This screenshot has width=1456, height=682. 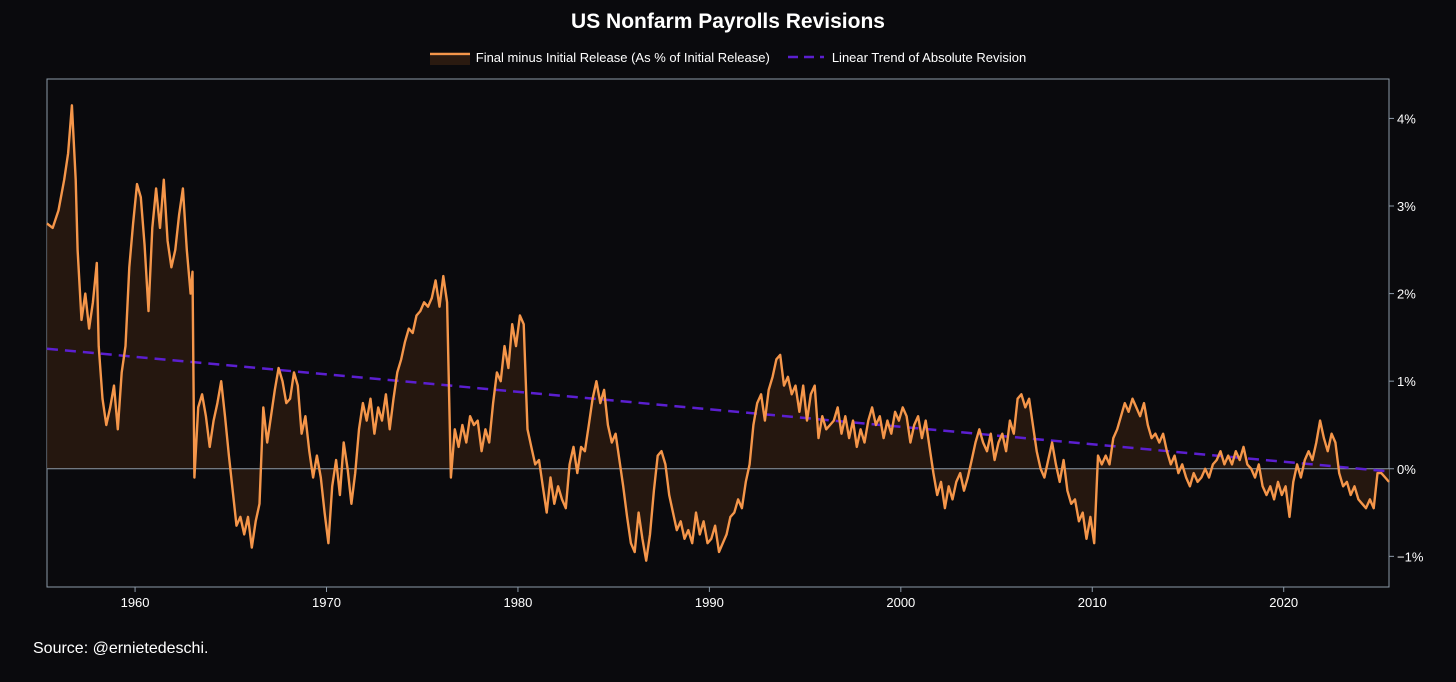 What do you see at coordinates (728, 21) in the screenshot?
I see `chart-title: US Nonfarm Payrolls Revisions` at bounding box center [728, 21].